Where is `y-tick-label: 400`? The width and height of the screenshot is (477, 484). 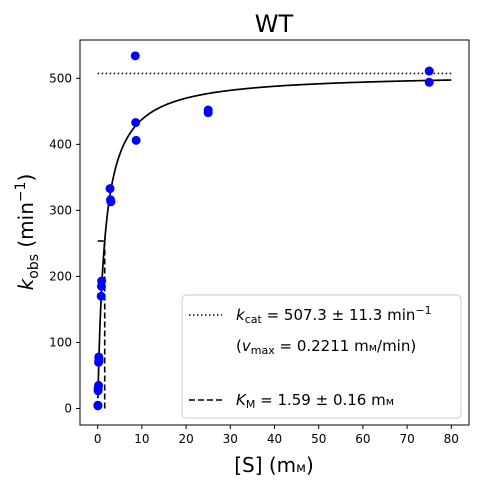
y-tick-label: 400 is located at coordinates (60, 144).